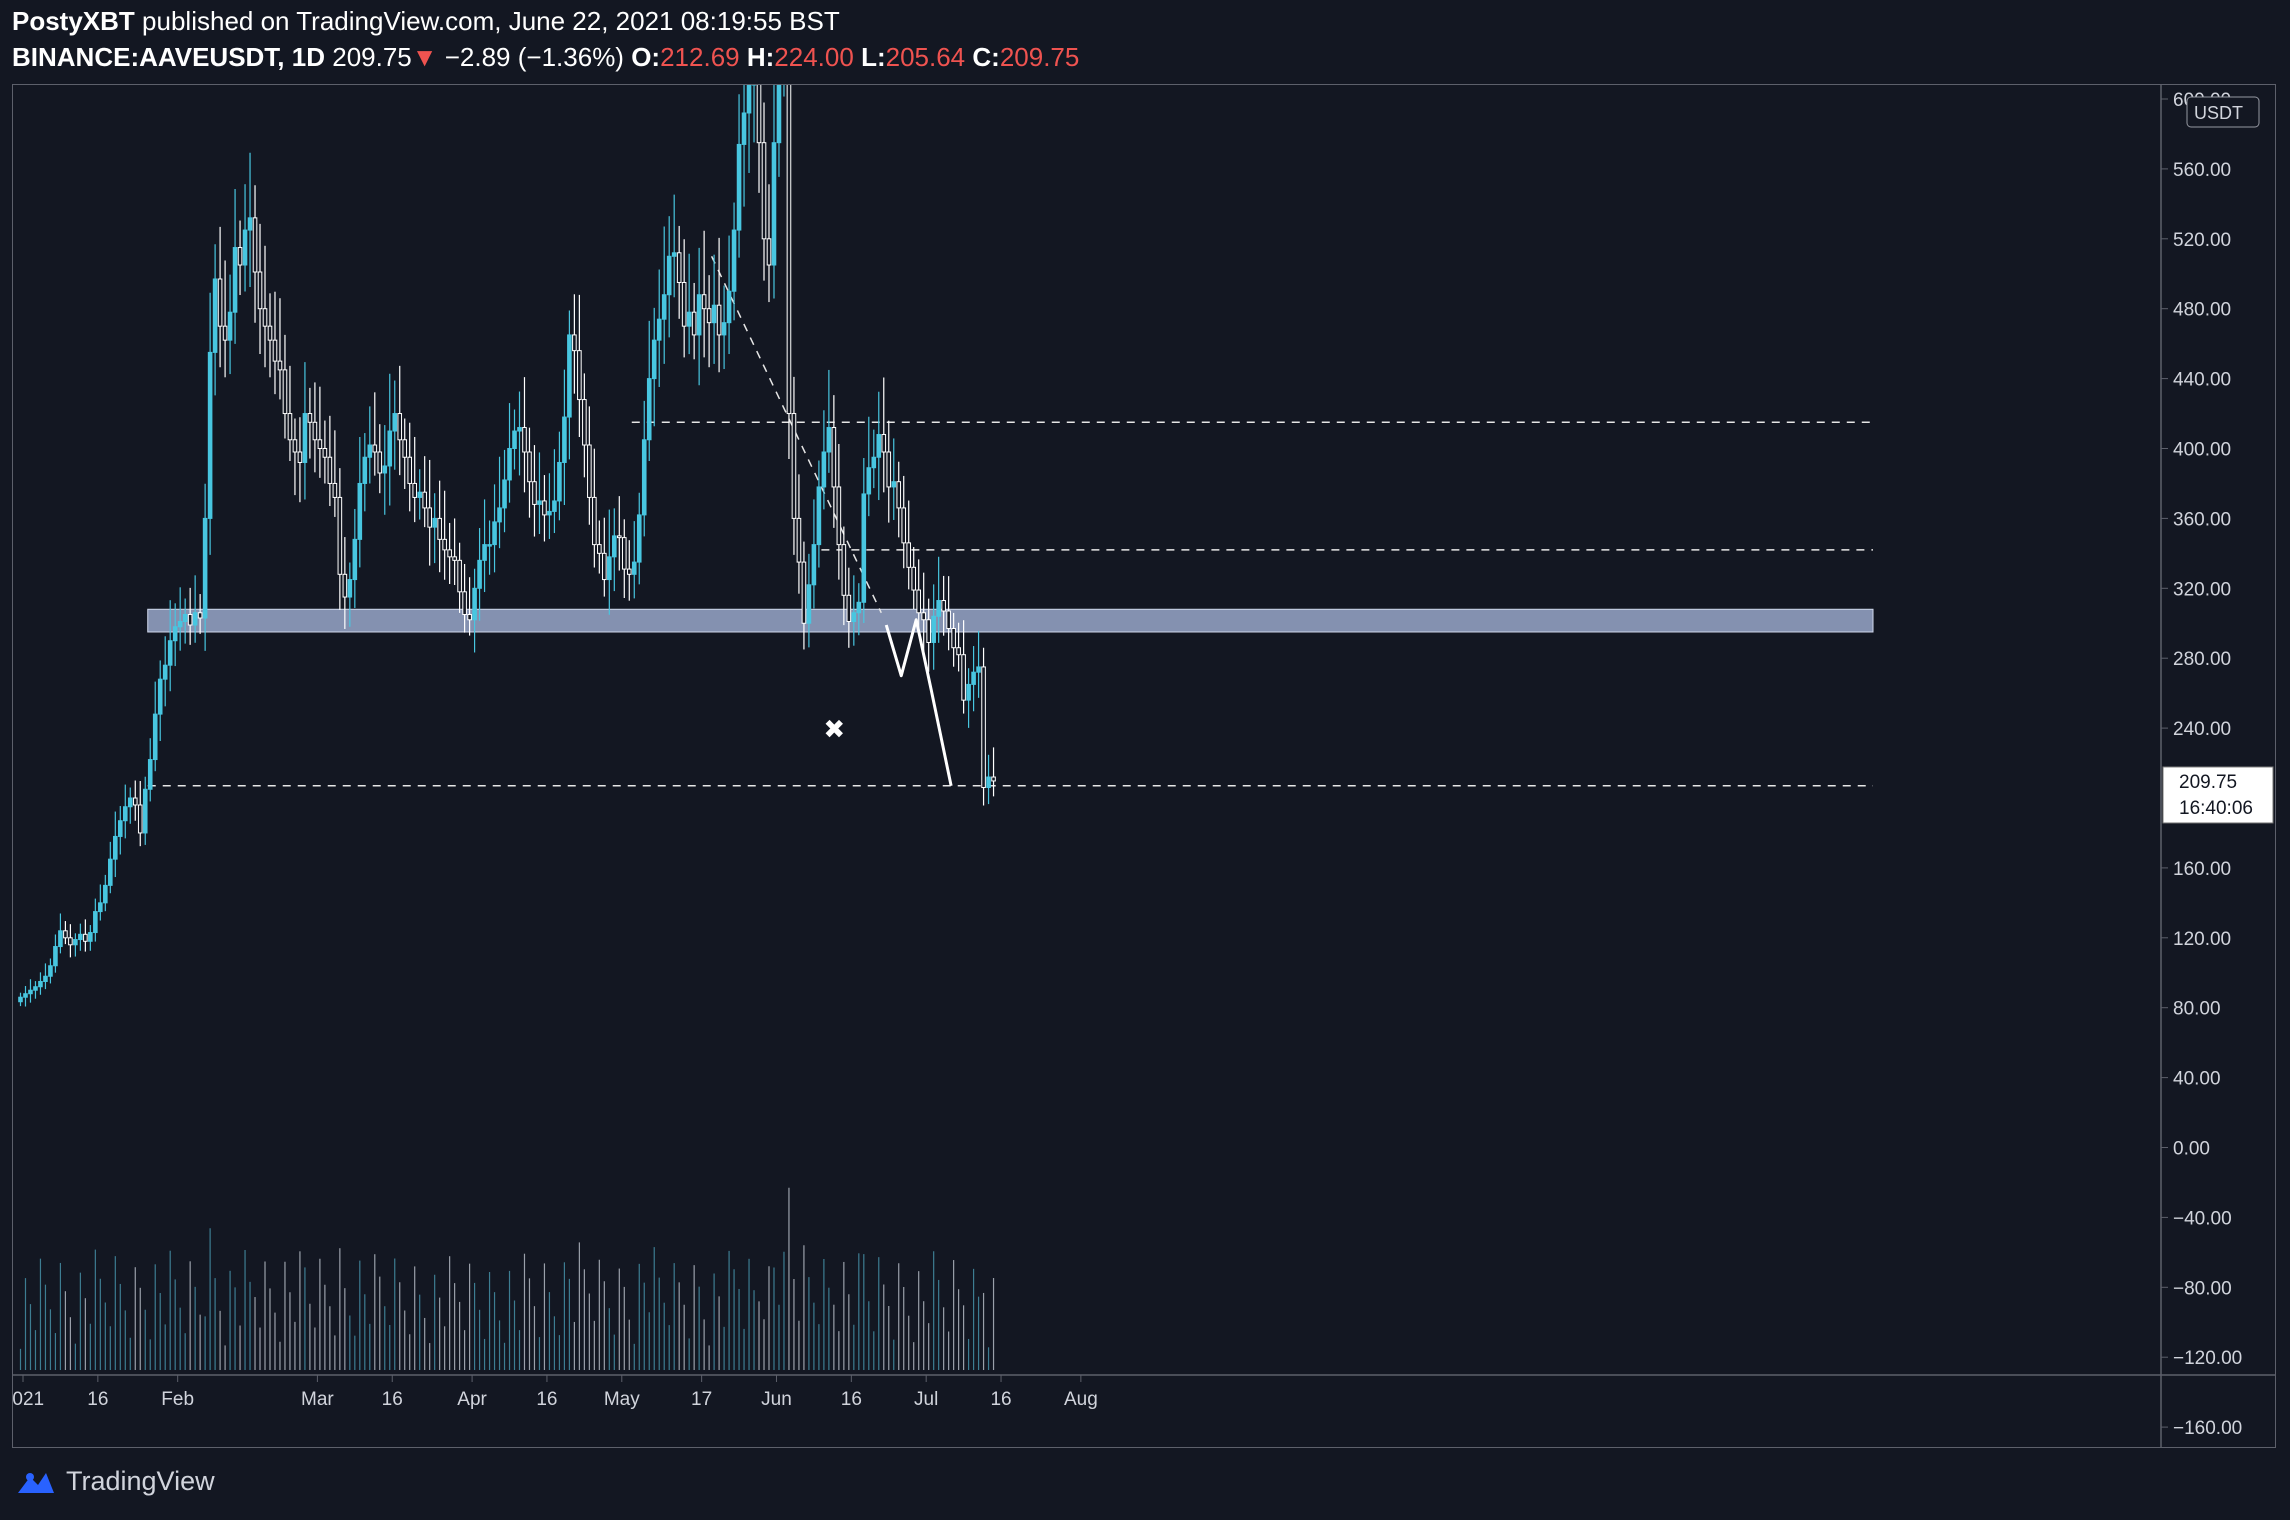  Describe the element at coordinates (115, 1481) in the screenshot. I see `tradingview-branding: TradingView` at that location.